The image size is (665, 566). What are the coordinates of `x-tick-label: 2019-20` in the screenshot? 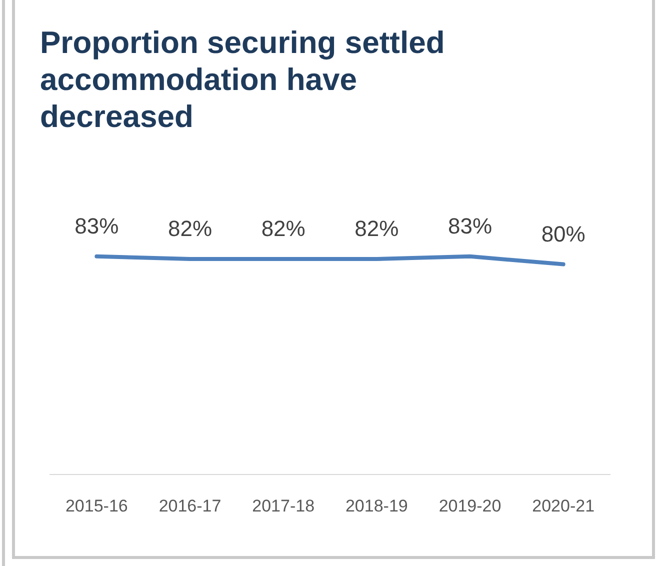 It's located at (470, 506).